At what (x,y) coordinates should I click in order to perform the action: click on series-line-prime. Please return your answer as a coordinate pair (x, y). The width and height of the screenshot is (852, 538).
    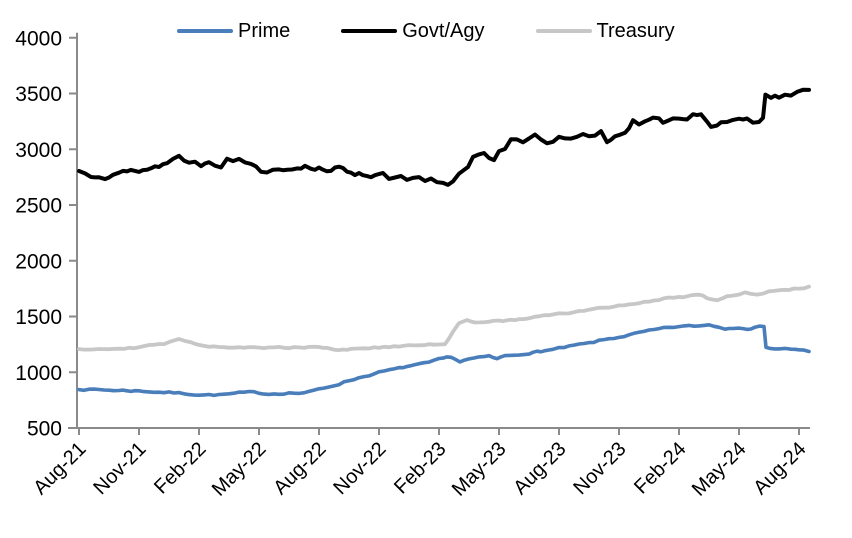
    Looking at the image, I should click on (444, 360).